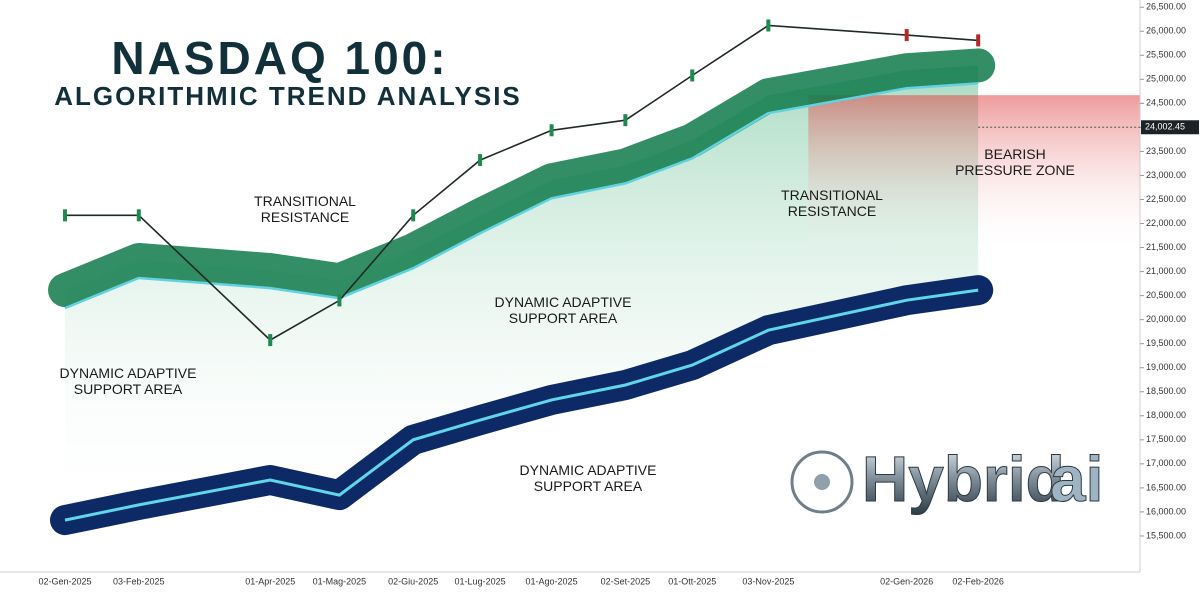 This screenshot has height=594, width=1200. Describe the element at coordinates (288, 96) in the screenshot. I see `chart-subtitle: ALGORITHMIC TREND ANALYSIS` at that location.